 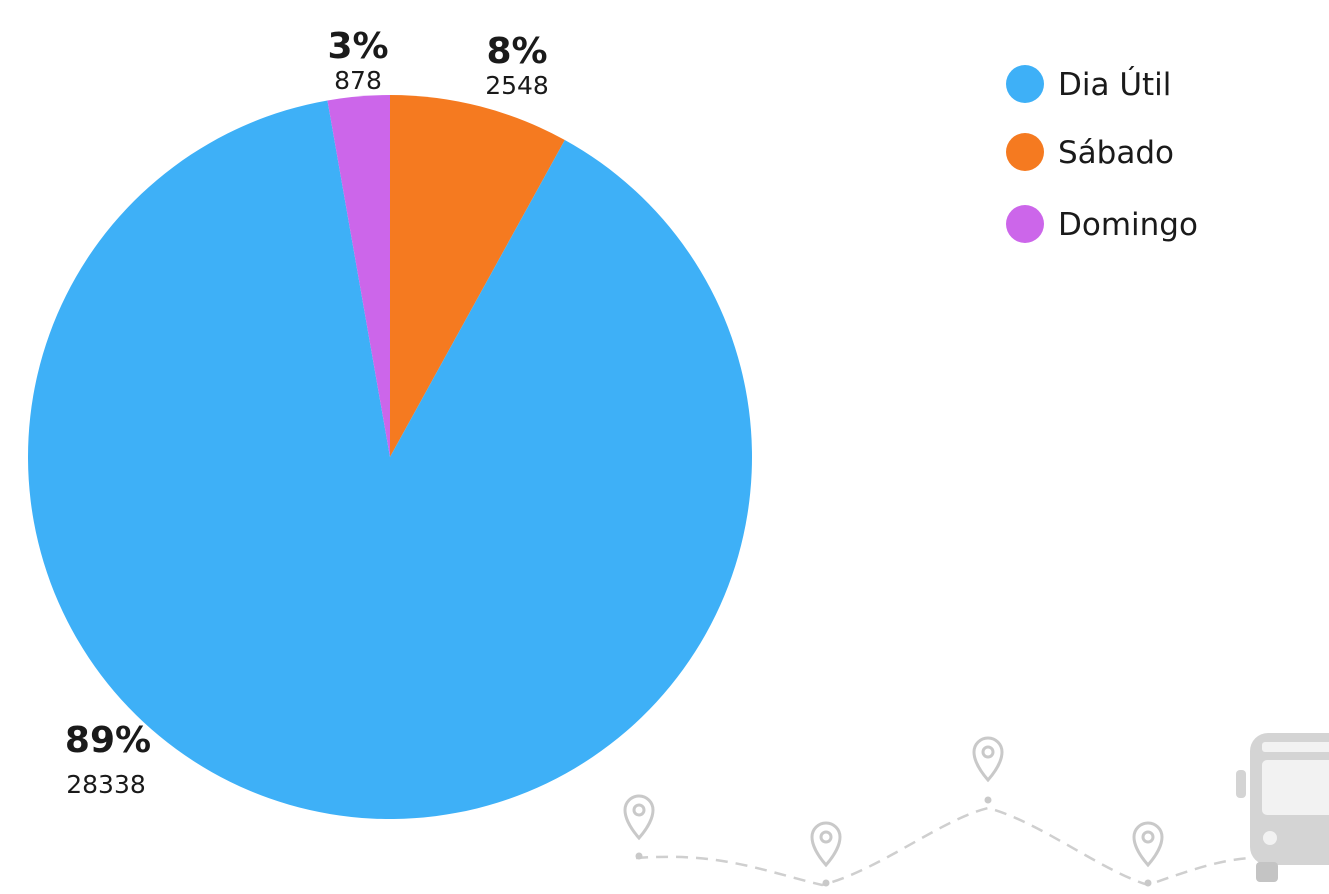 I want to click on slice-value-label-sabado: 2548, so click(x=517, y=85).